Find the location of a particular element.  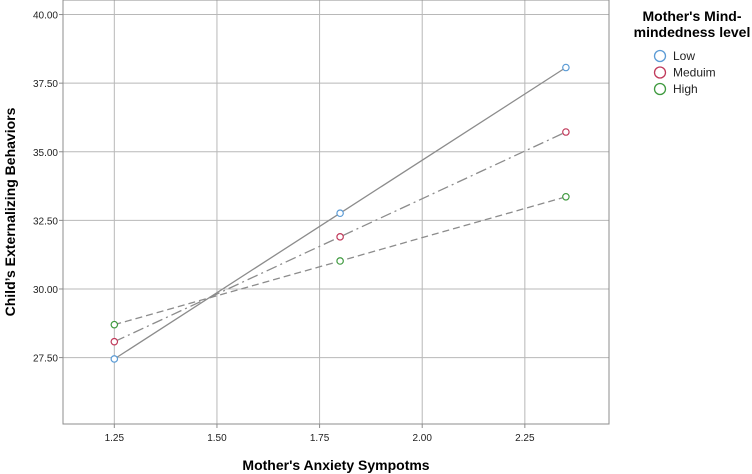

legend-label-low: Low is located at coordinates (684, 56).